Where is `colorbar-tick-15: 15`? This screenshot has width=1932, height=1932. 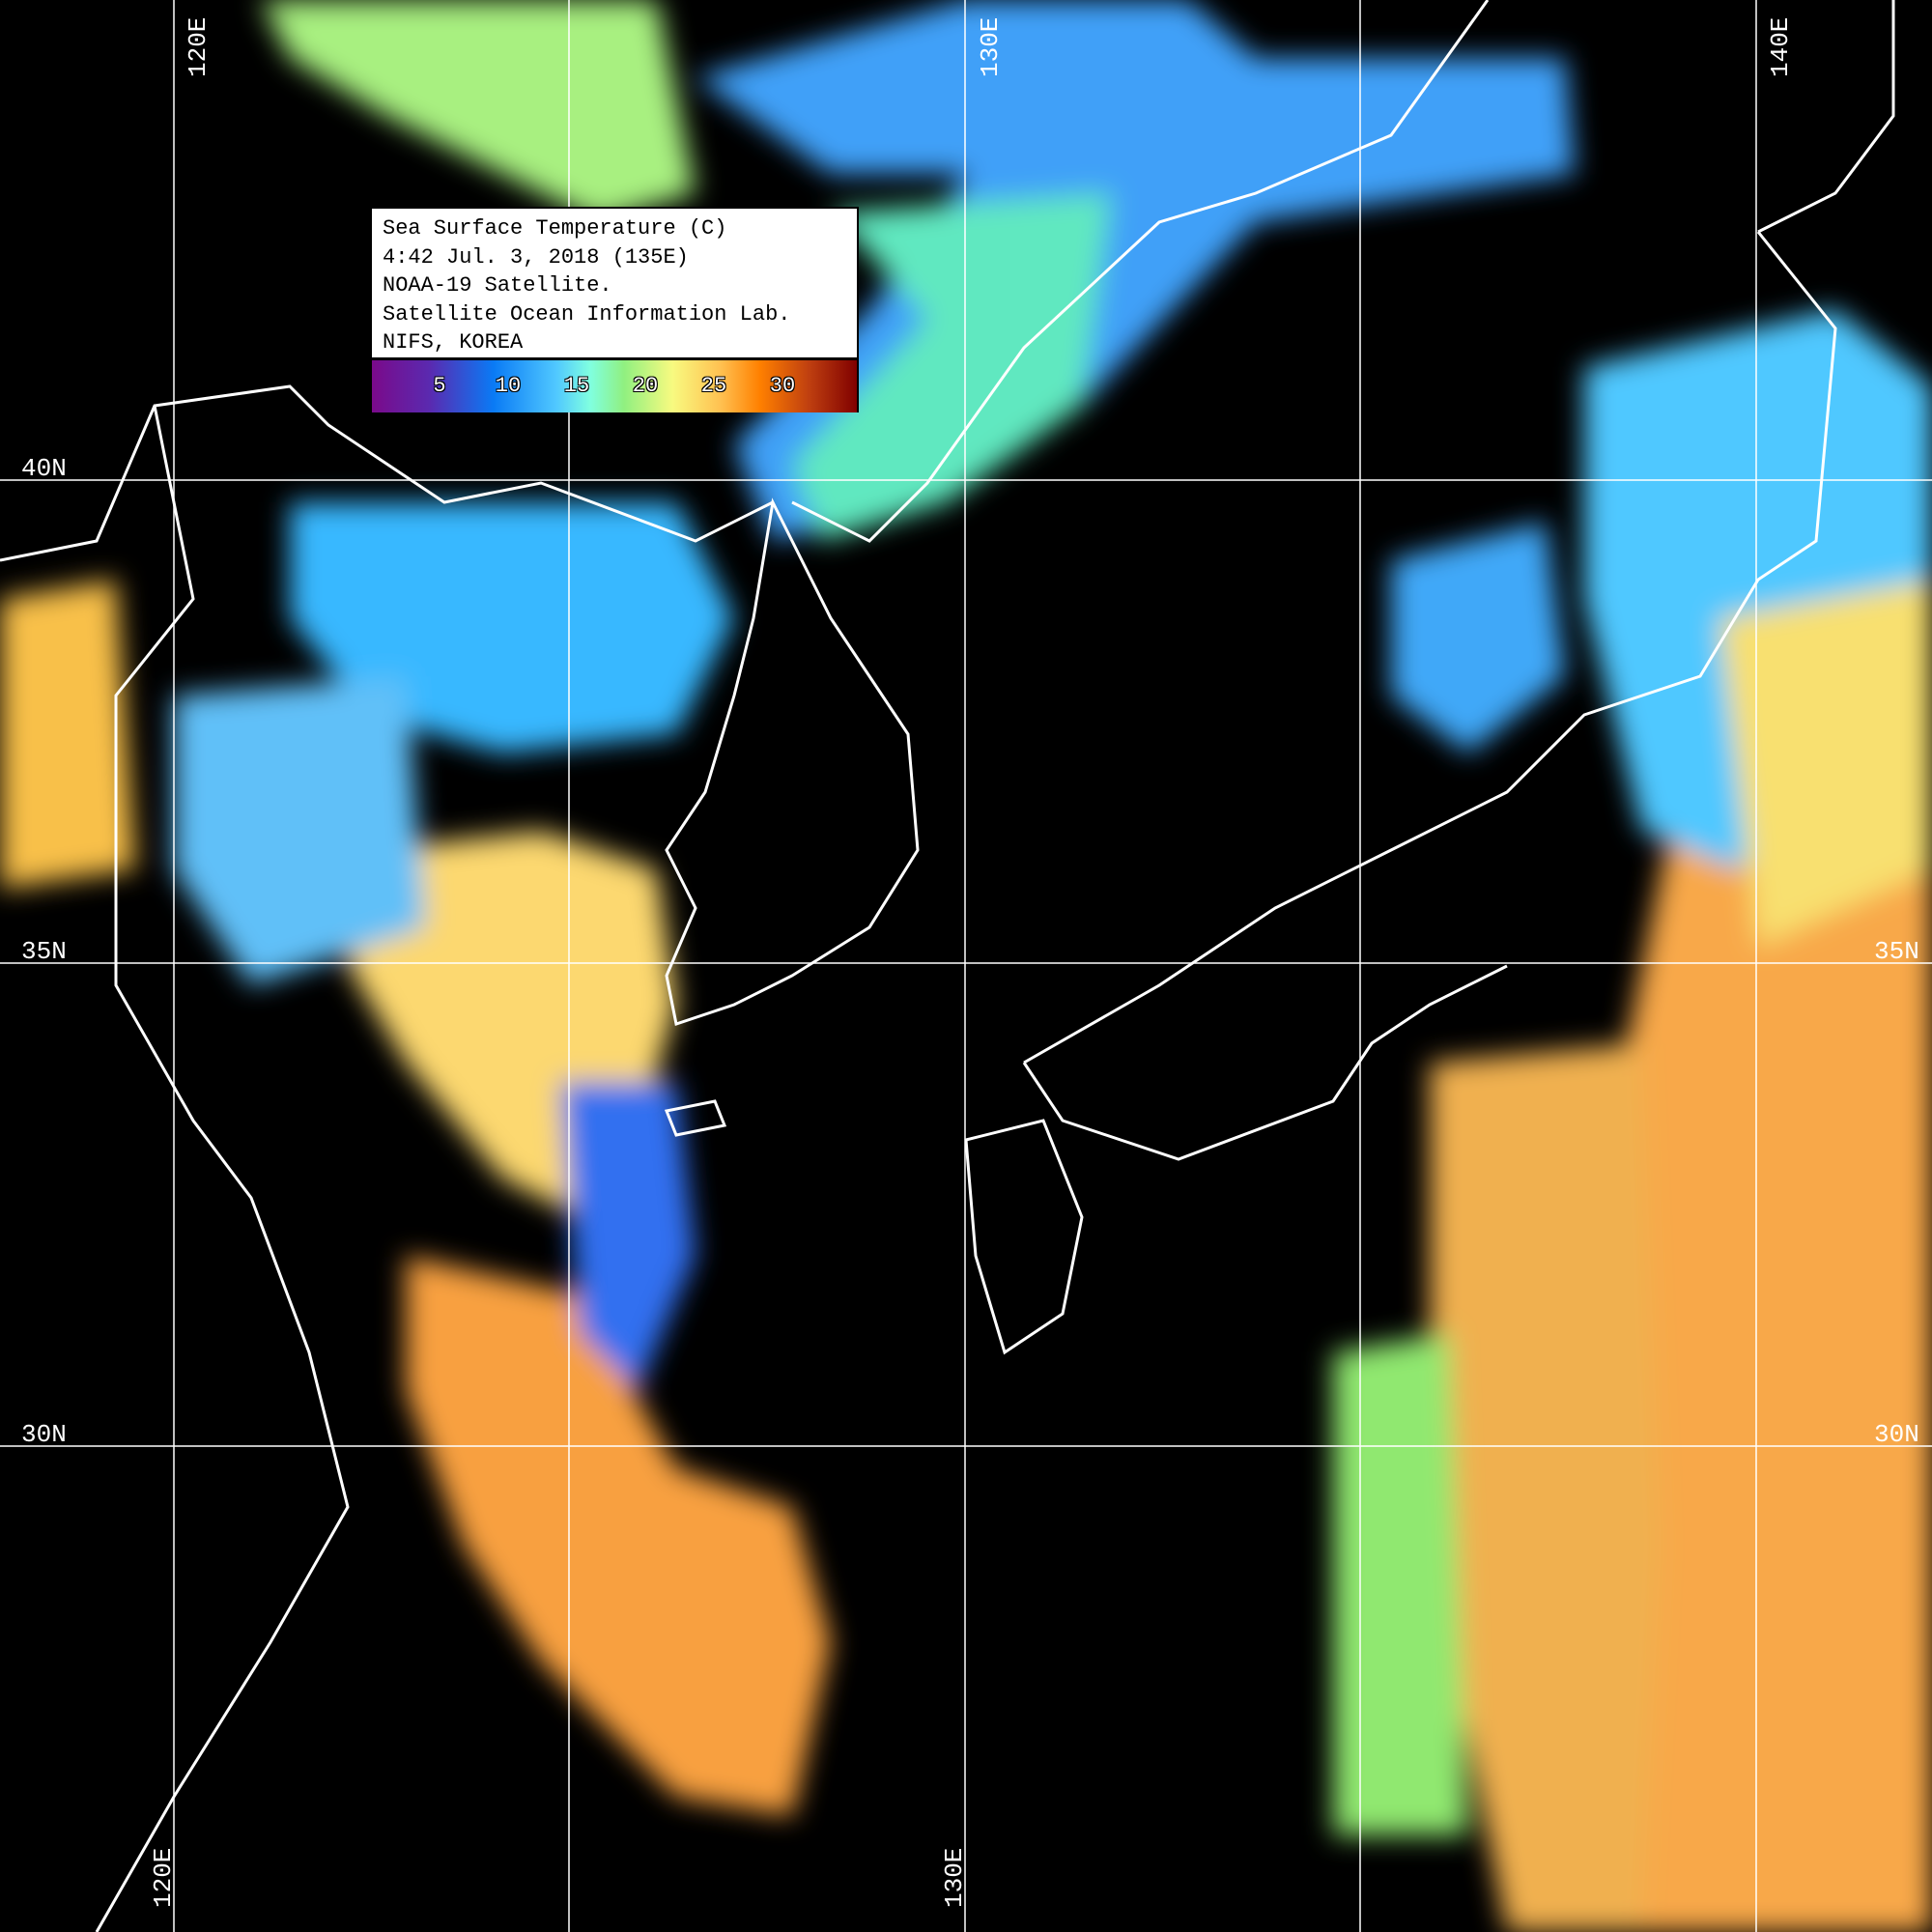 colorbar-tick-15: 15 is located at coordinates (576, 386).